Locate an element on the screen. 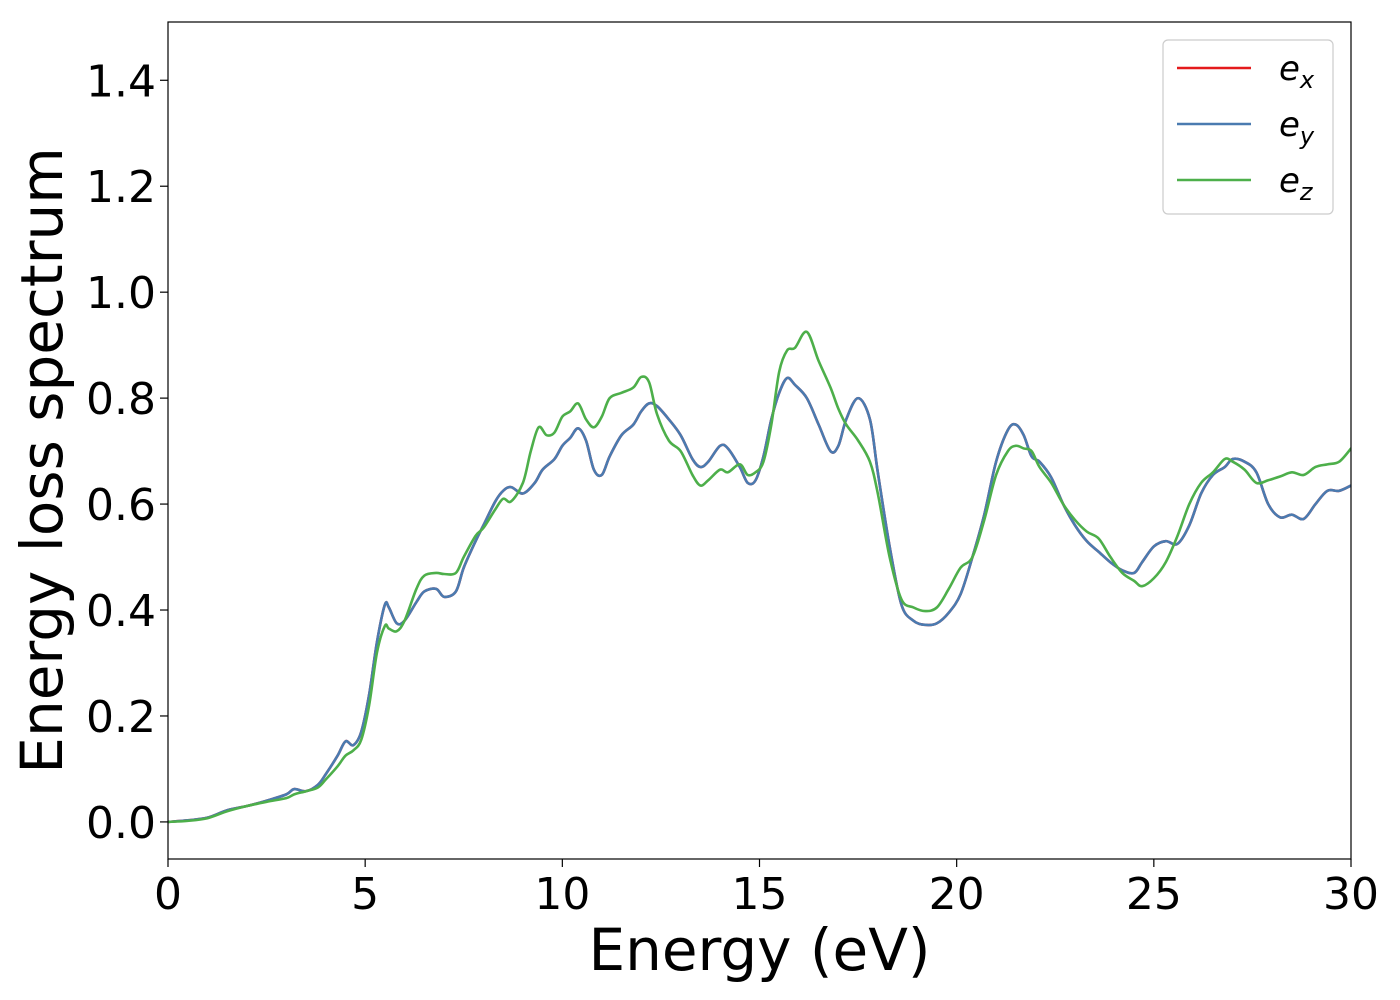 Image resolution: width=1400 pixels, height=1000 pixels. legend-box is located at coordinates (1248, 127).